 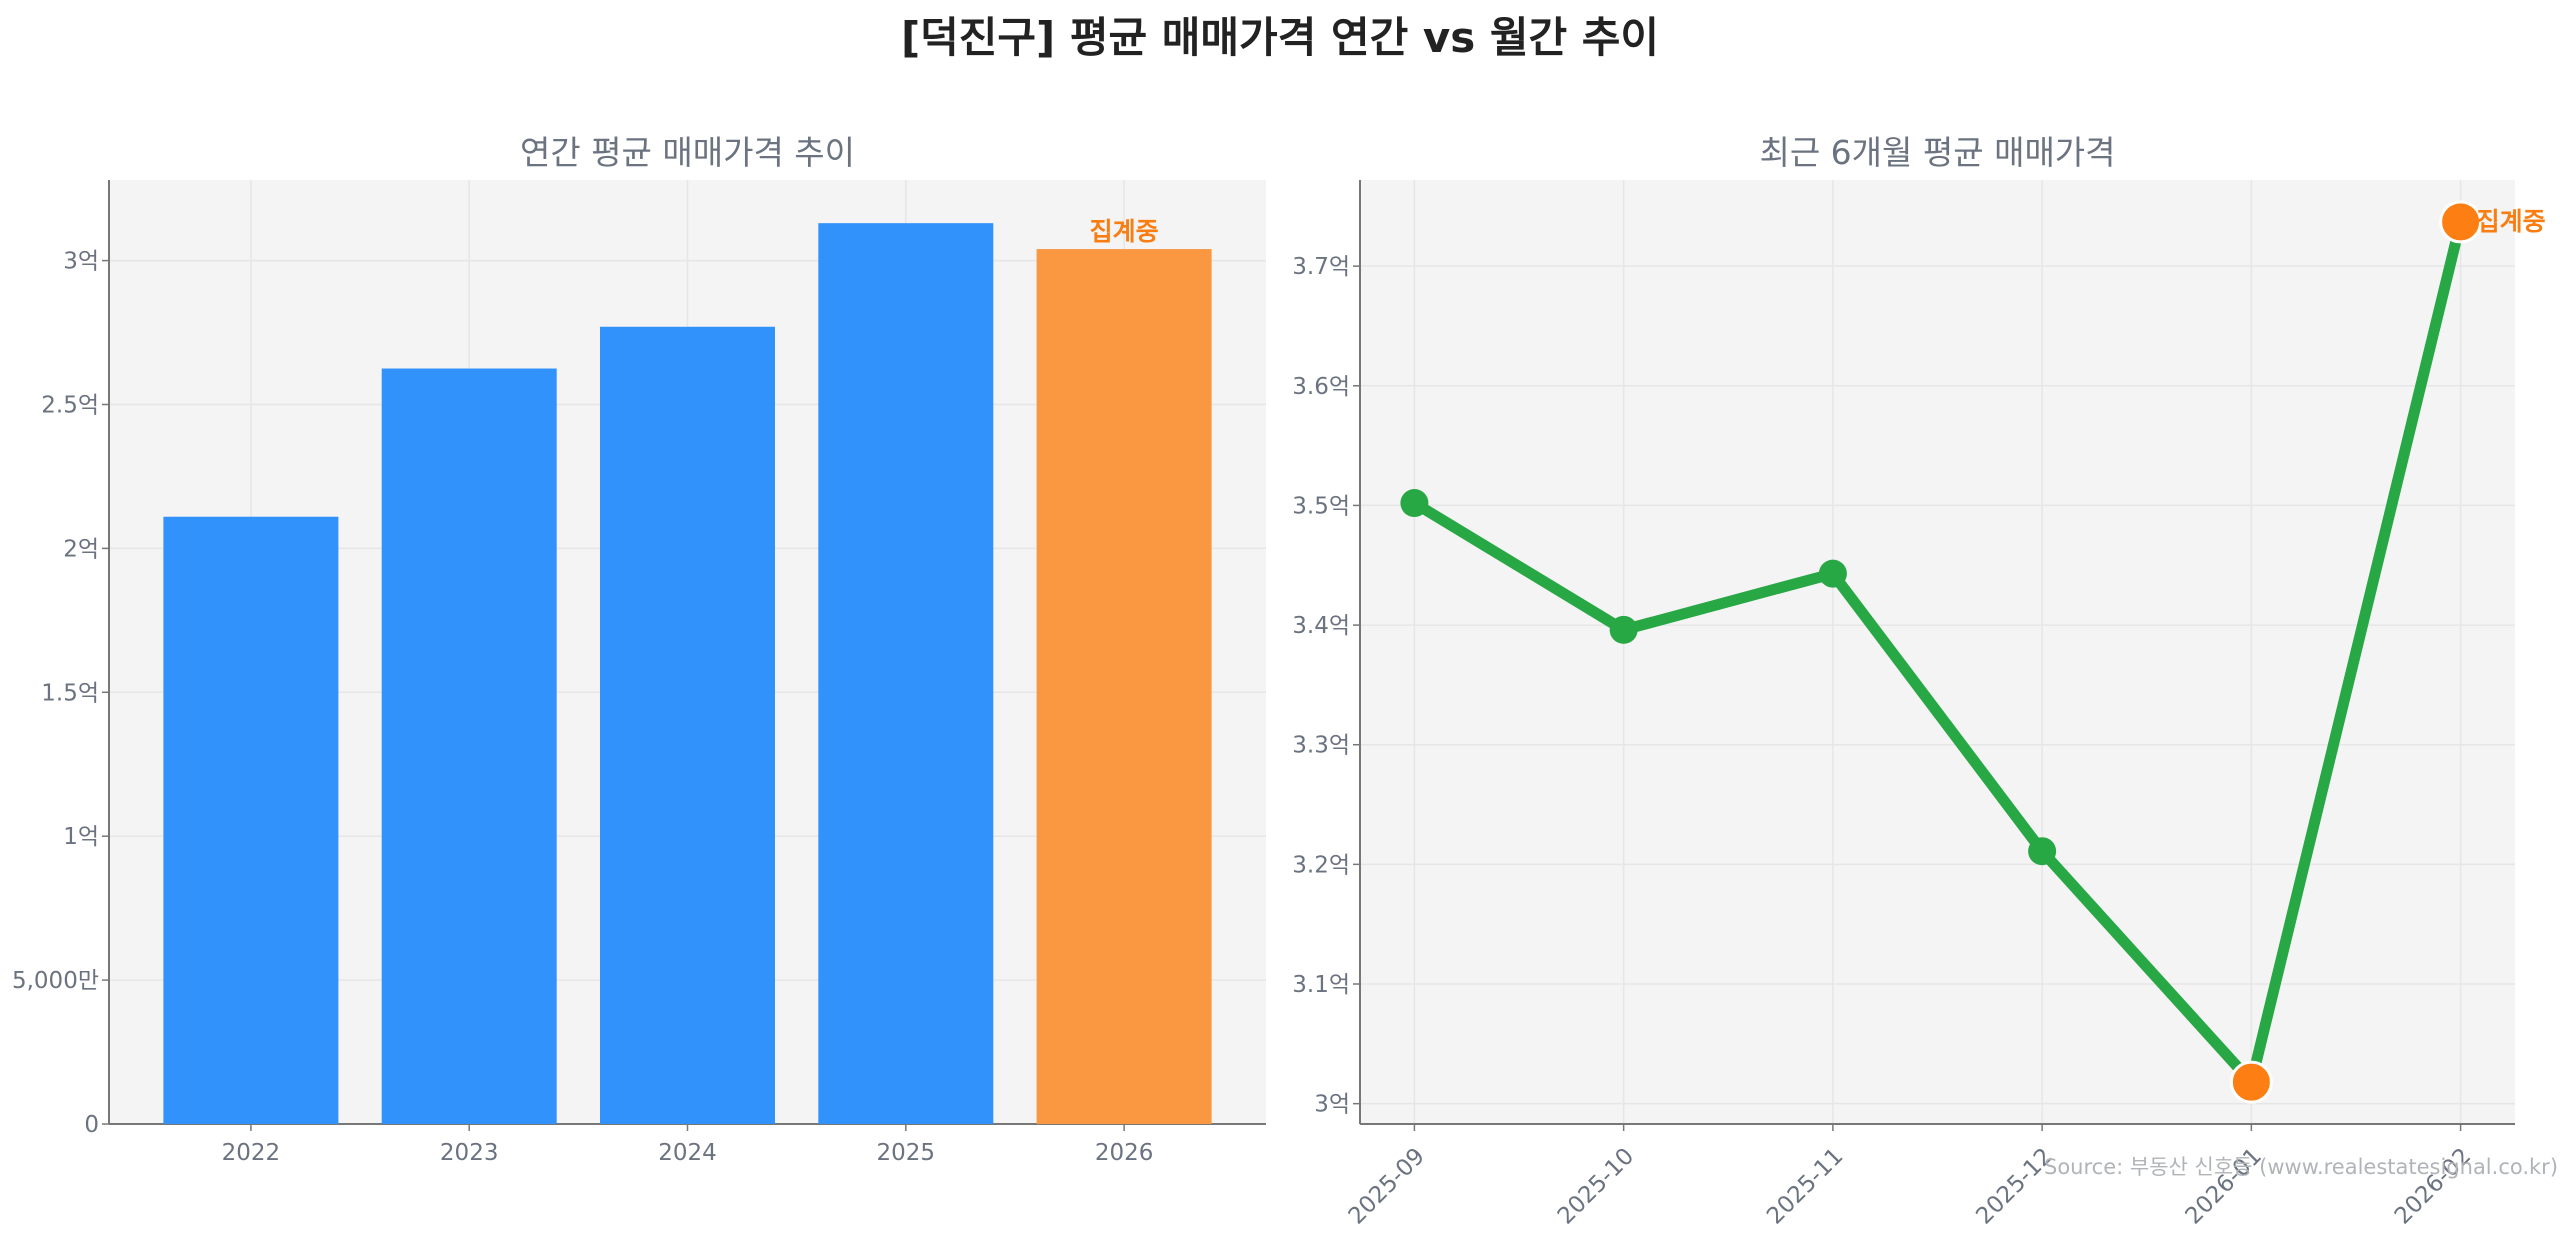 I want to click on bar-2025, so click(x=906, y=674).